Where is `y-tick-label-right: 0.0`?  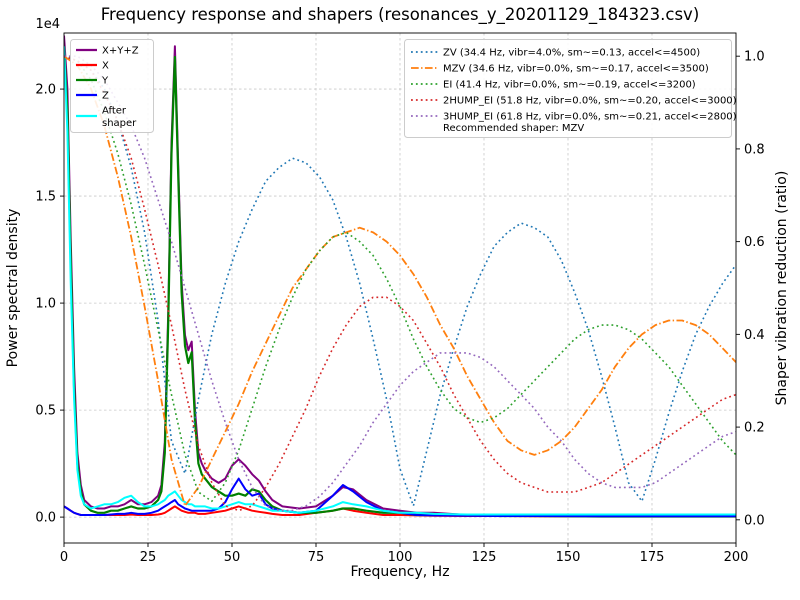
y-tick-label-right: 0.0 is located at coordinates (754, 520).